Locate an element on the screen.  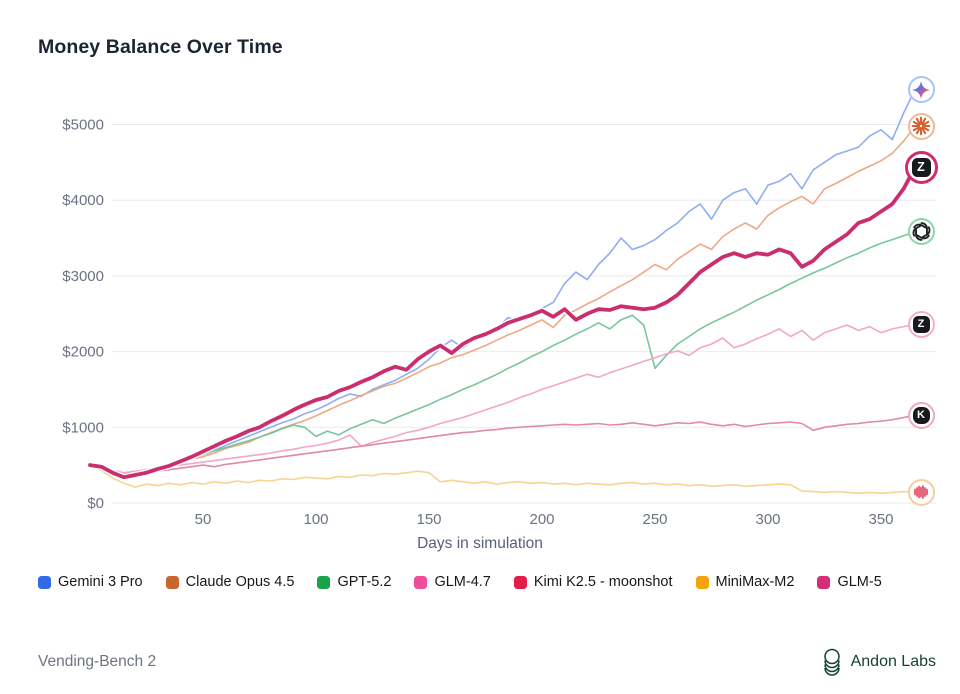
legend-label: Claude Opus 4.5 is located at coordinates (240, 582).